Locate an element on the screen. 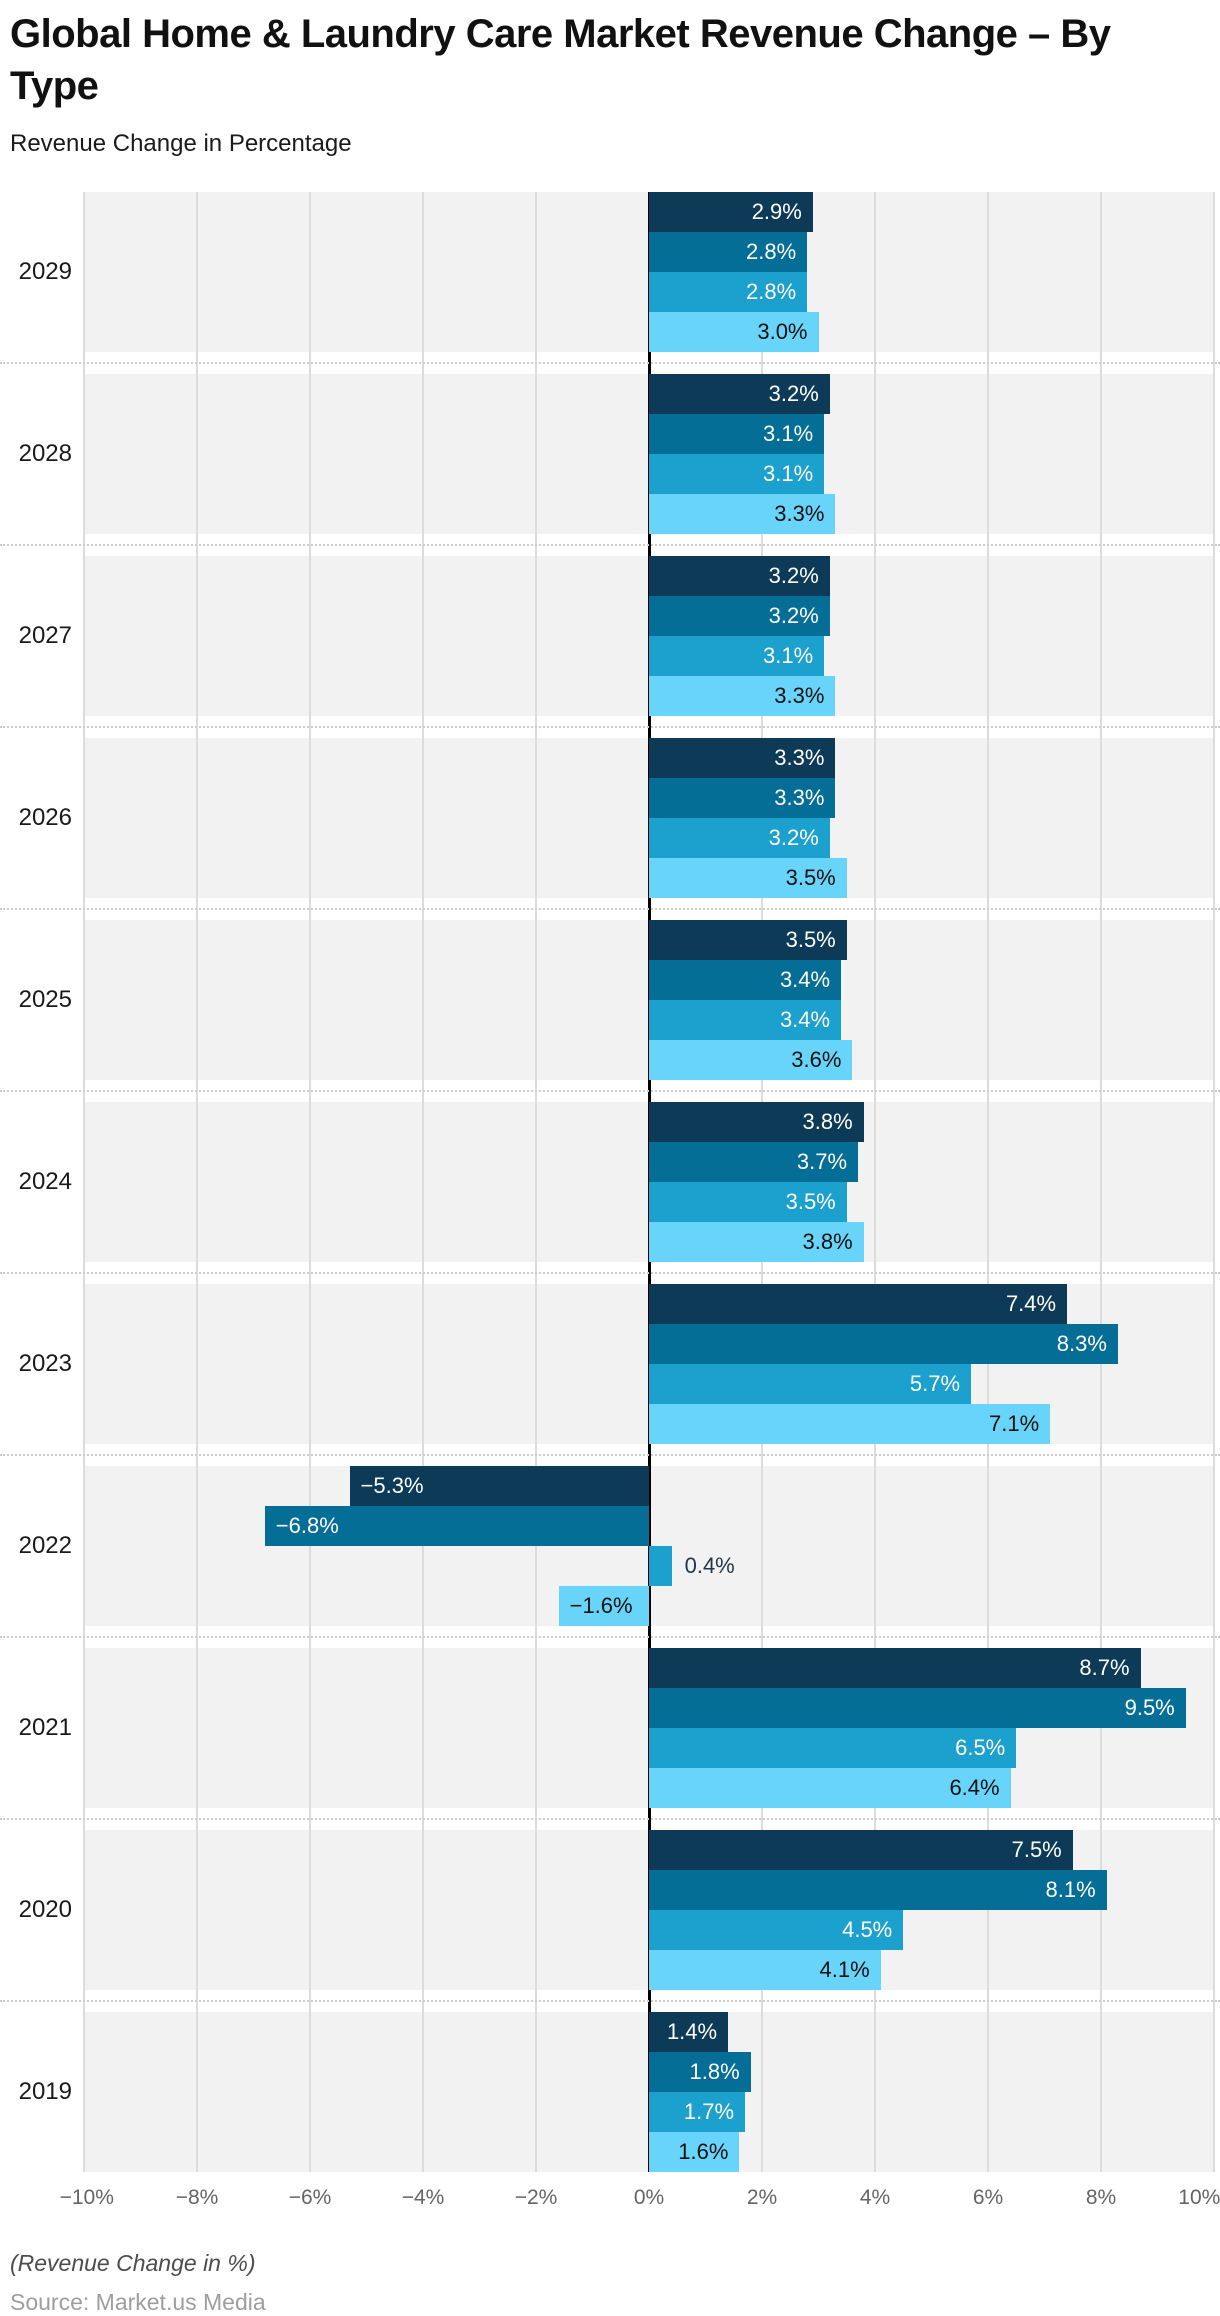  bar-value-label: 1.8% is located at coordinates (714, 2071).